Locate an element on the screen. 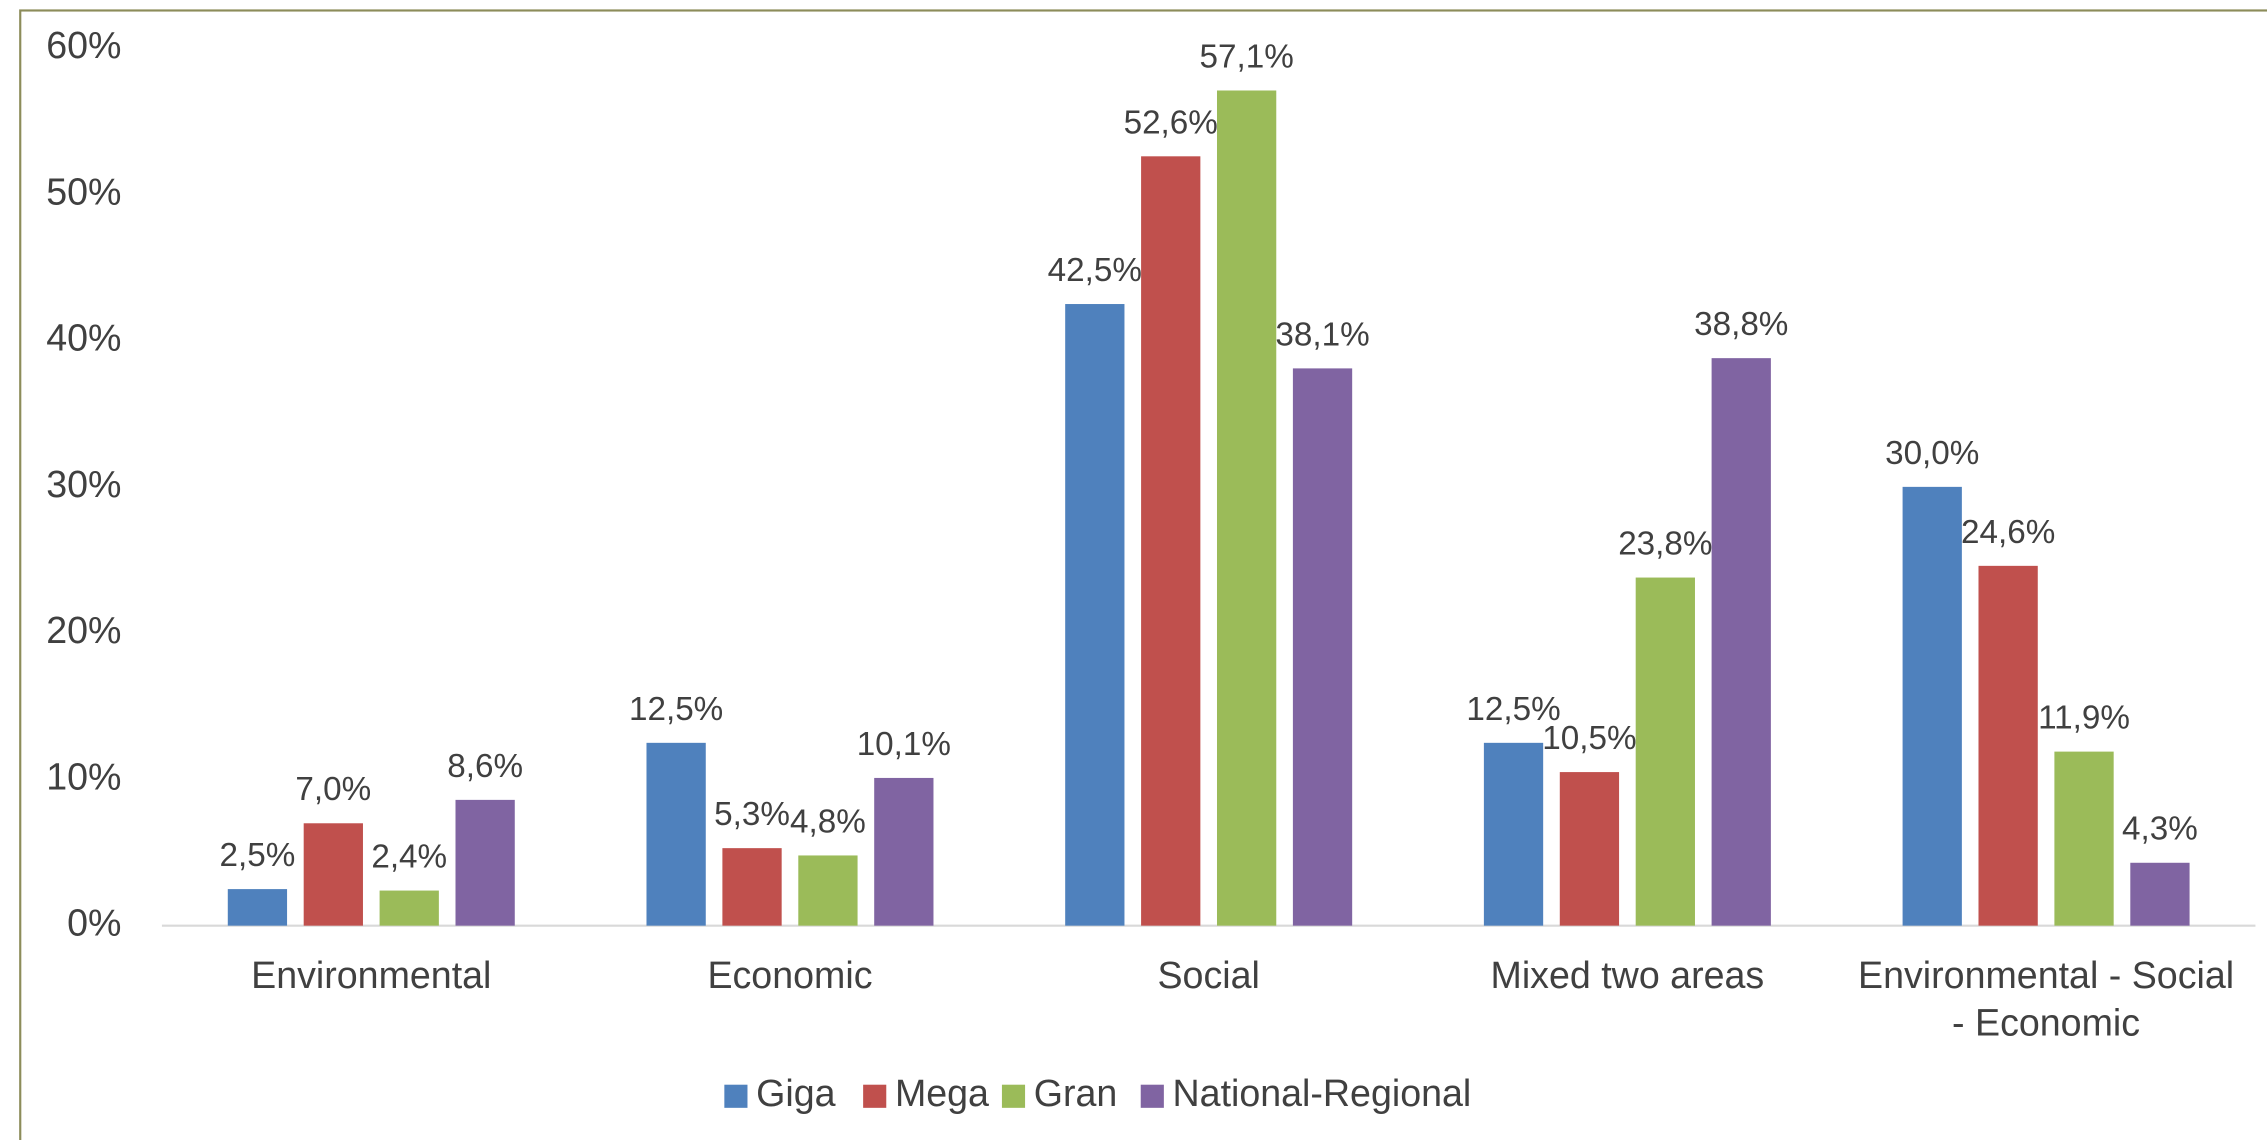  data-label: 10,5% is located at coordinates (1589, 738).